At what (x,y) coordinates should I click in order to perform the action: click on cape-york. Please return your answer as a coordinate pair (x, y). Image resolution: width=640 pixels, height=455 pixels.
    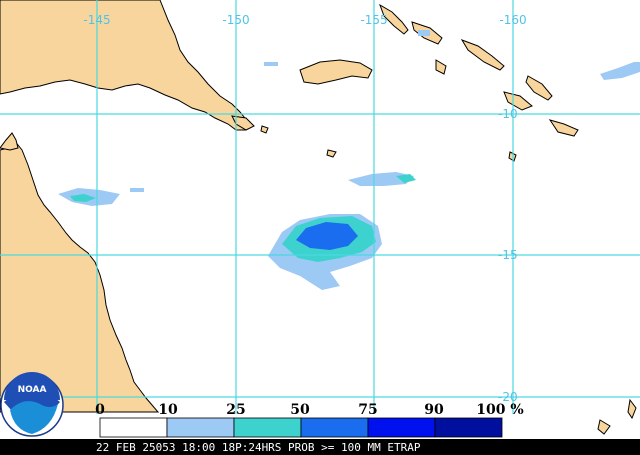
    Looking at the image, I should click on (9, 141).